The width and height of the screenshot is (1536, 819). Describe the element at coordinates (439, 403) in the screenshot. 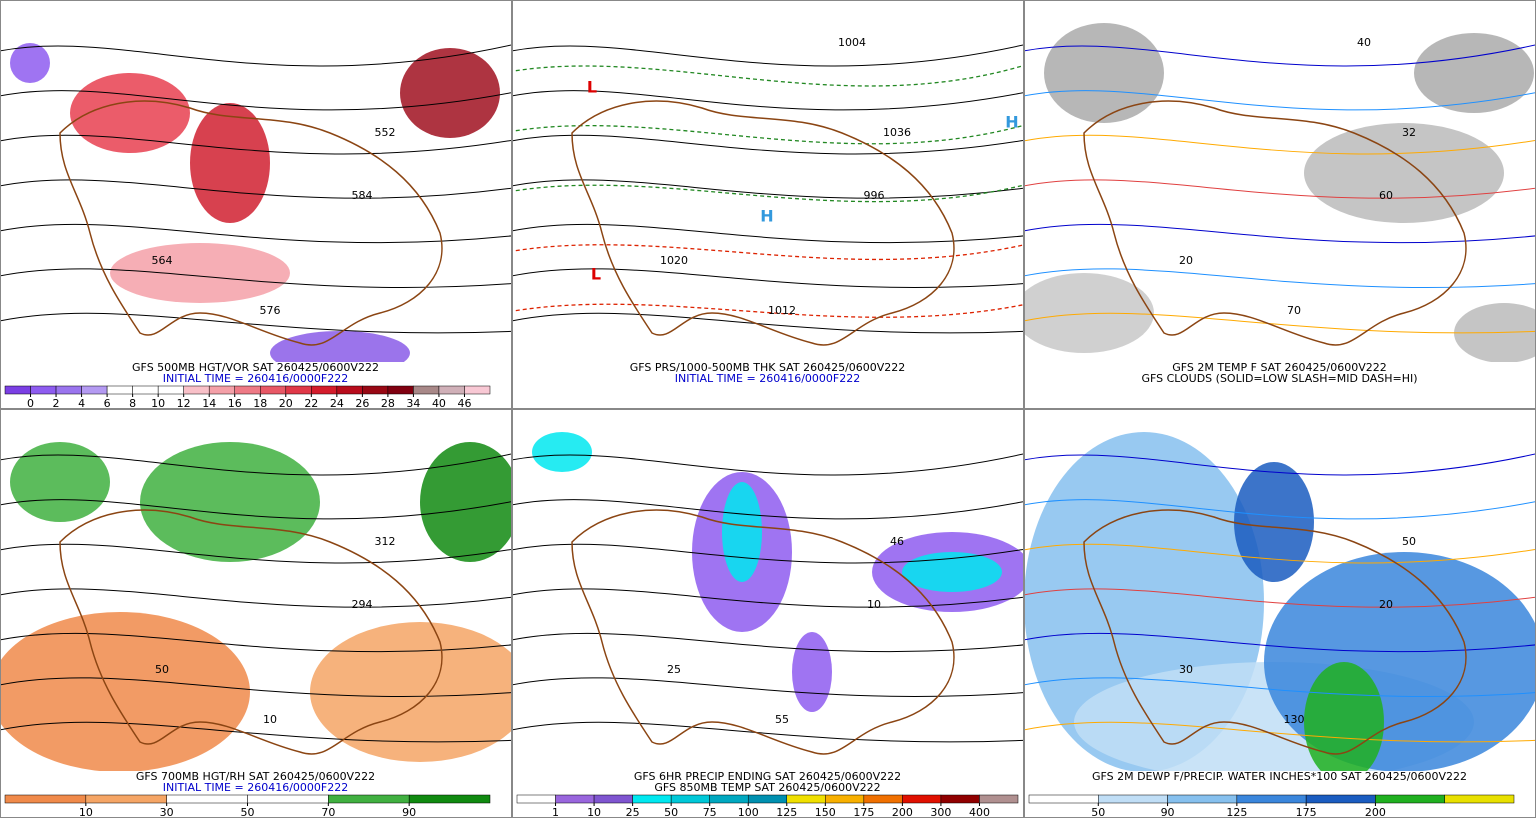

I see `colorbar-label: 40` at that location.